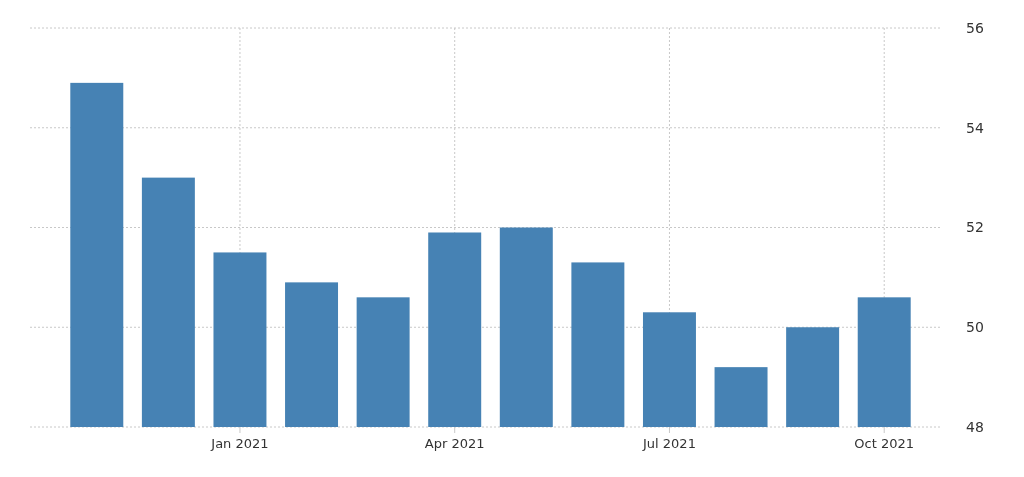 Image resolution: width=1024 pixels, height=477 pixels. I want to click on y-tick-label: 54, so click(975, 127).